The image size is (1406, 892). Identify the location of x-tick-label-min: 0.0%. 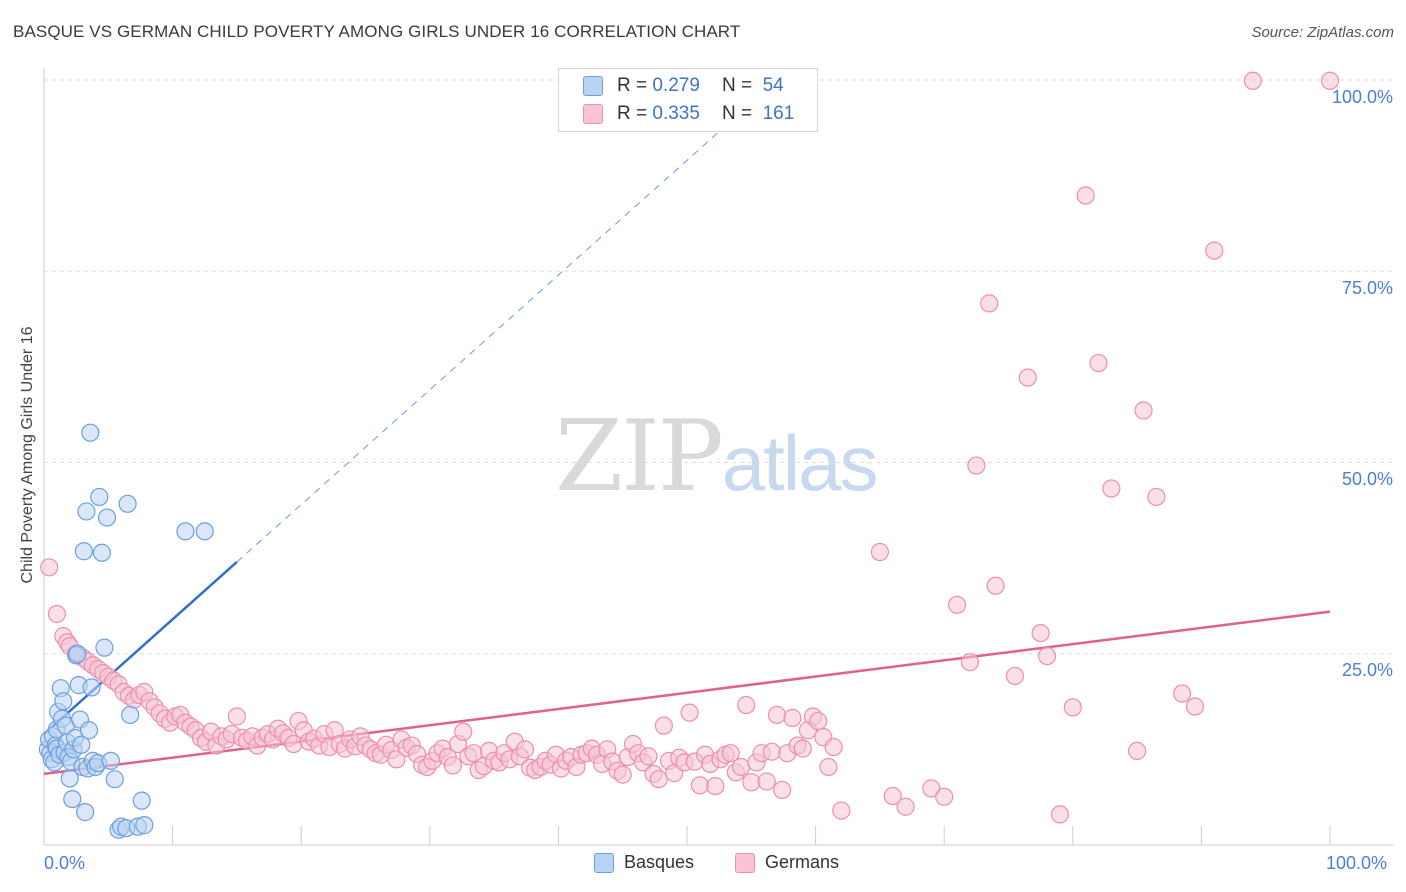
(65, 863).